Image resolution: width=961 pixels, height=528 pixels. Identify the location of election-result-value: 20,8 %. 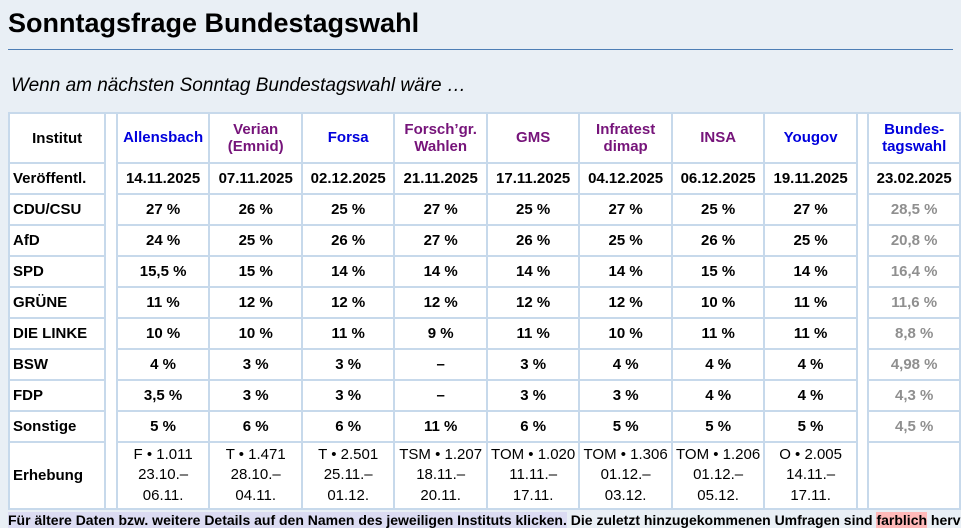
(914, 240).